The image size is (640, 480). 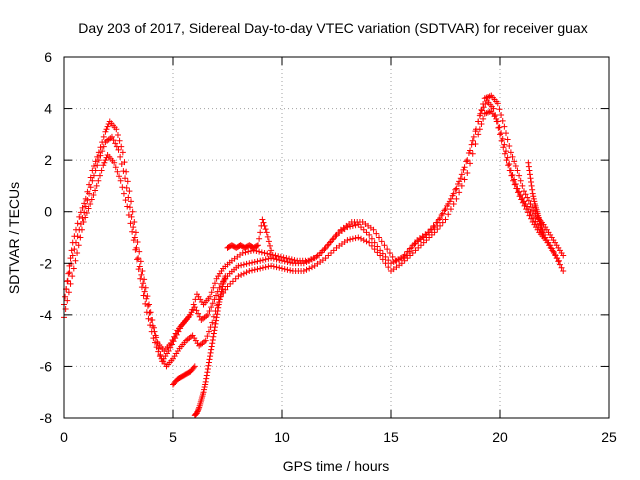 What do you see at coordinates (336, 466) in the screenshot?
I see `x-axis-title: GPS time / hours` at bounding box center [336, 466].